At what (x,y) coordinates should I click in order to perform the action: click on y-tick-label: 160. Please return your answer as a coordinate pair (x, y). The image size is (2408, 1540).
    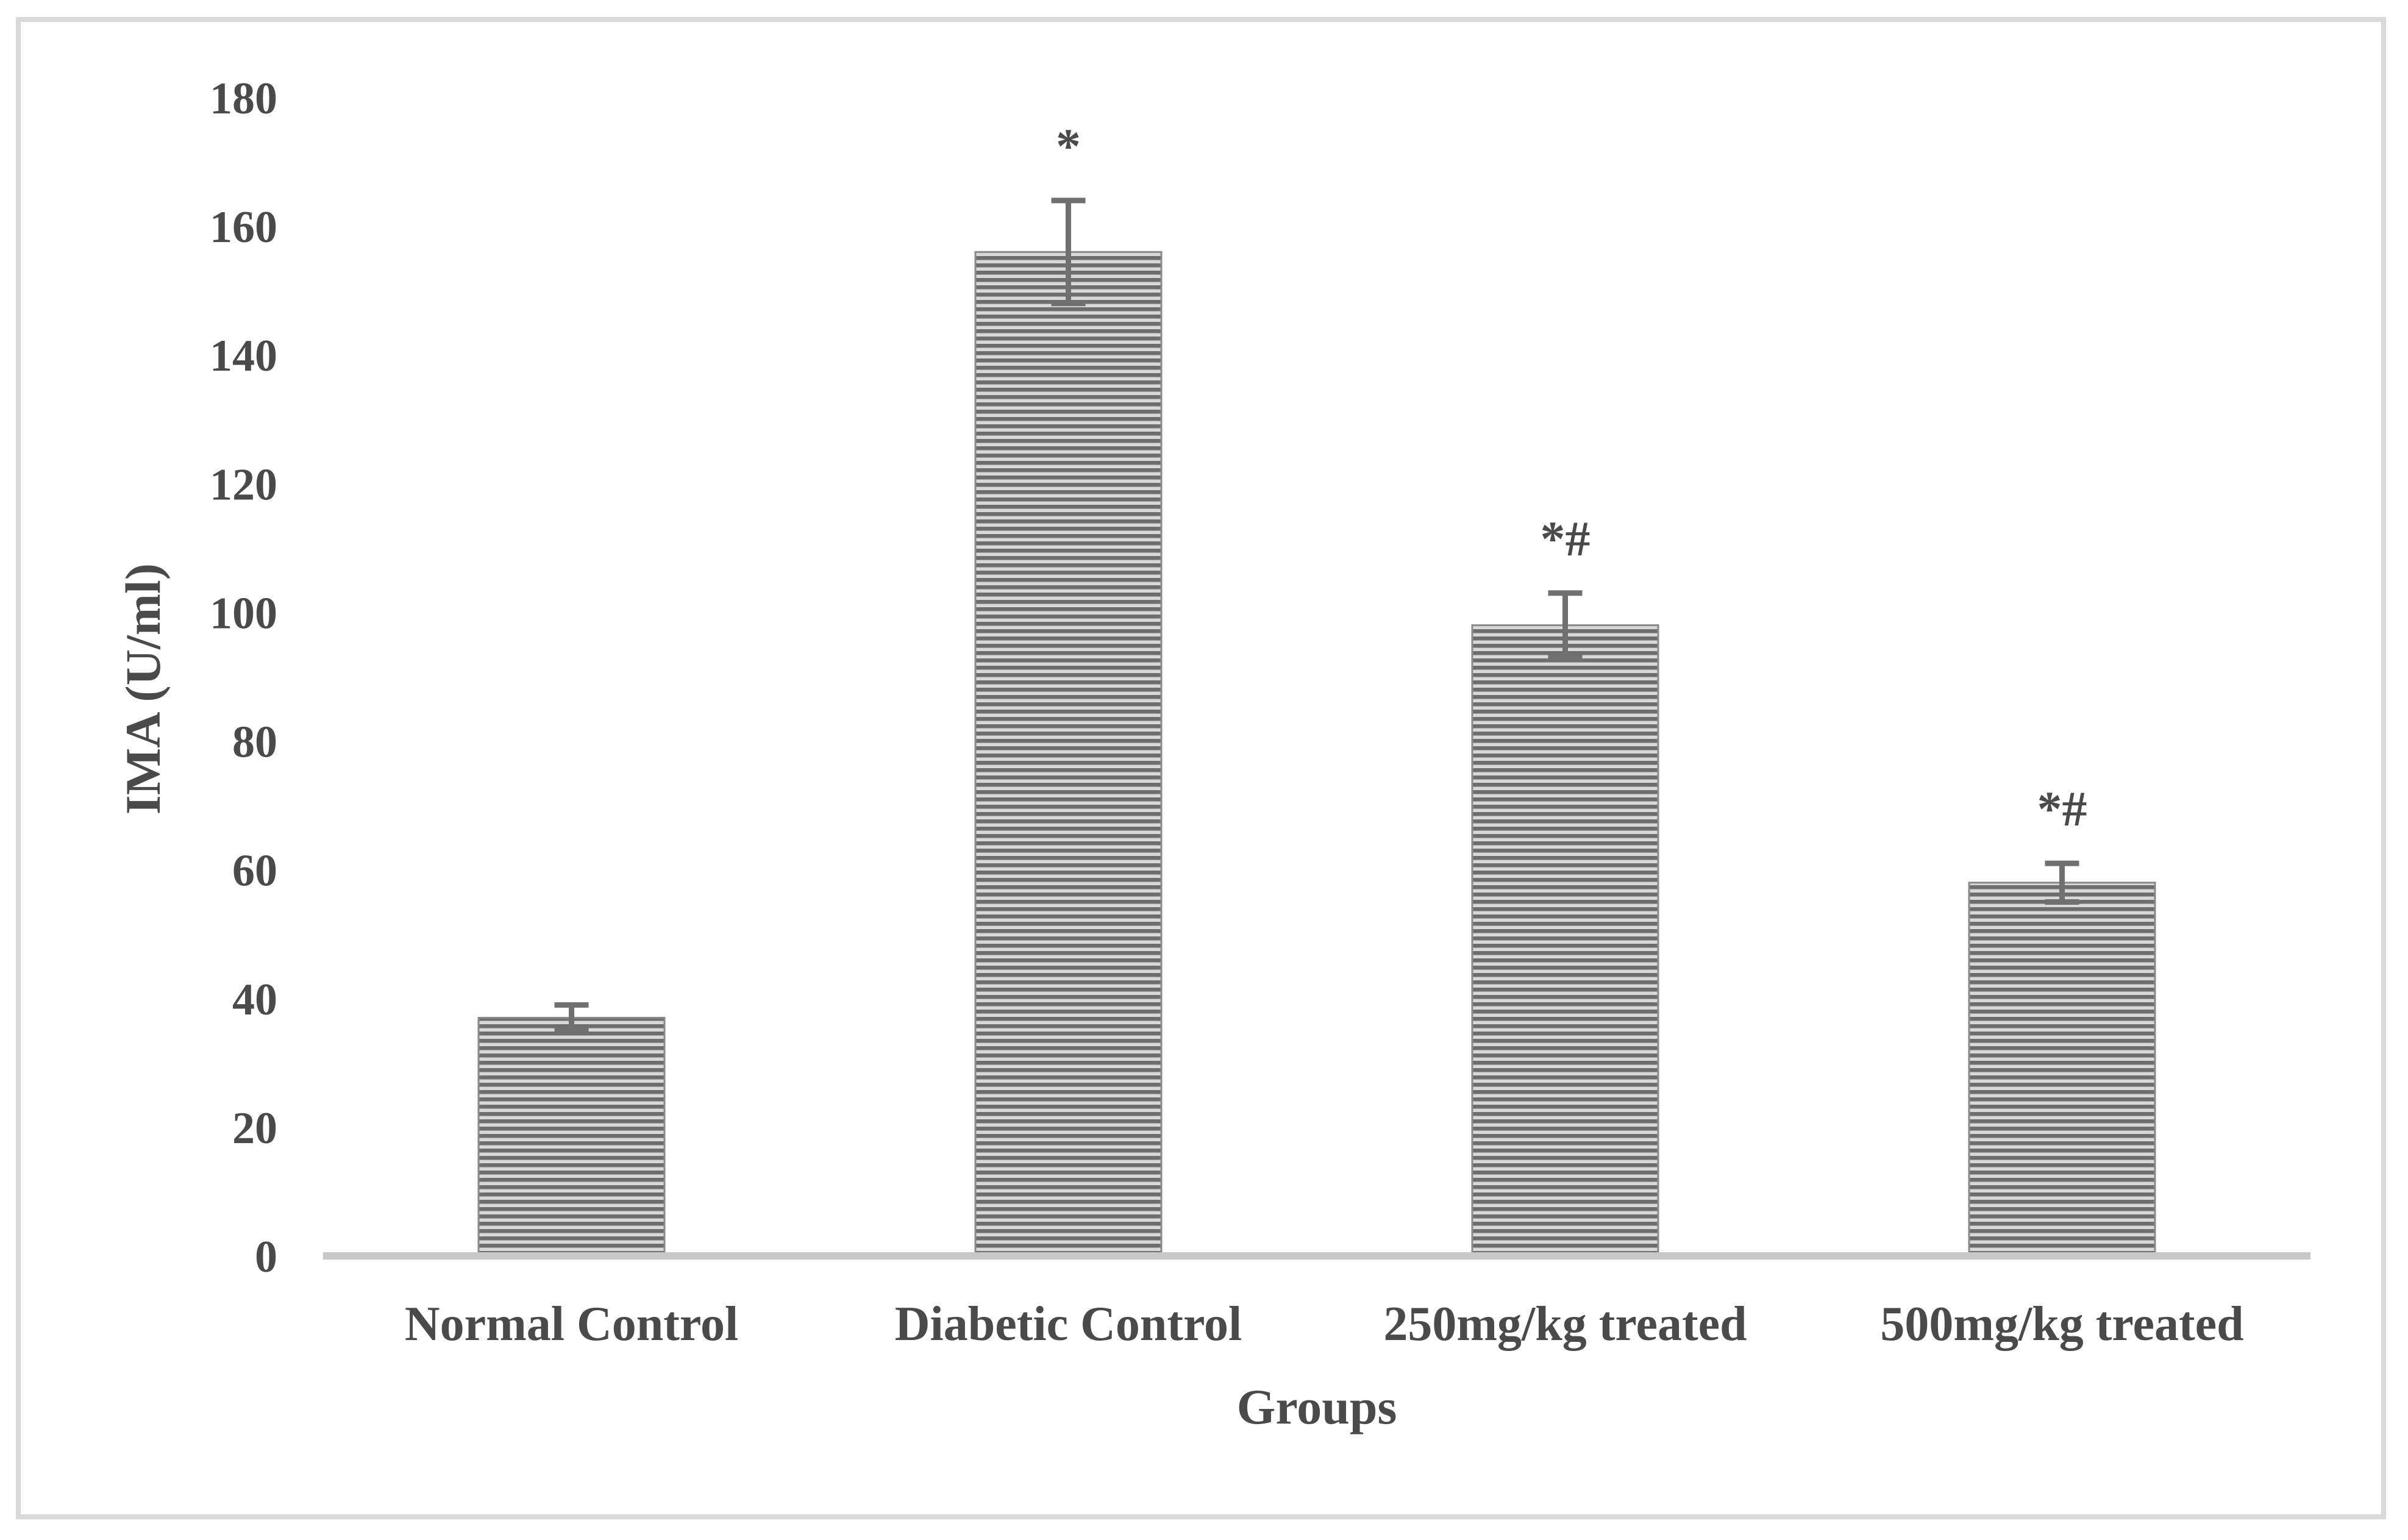
    Looking at the image, I should click on (243, 227).